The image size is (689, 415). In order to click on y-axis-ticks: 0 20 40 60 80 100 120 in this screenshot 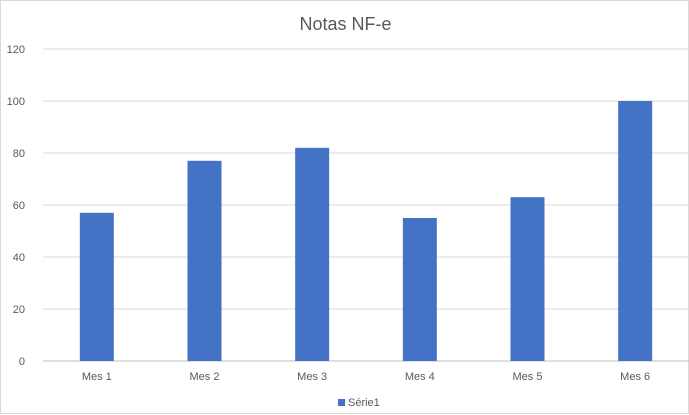, I will do `click(16, 206)`.